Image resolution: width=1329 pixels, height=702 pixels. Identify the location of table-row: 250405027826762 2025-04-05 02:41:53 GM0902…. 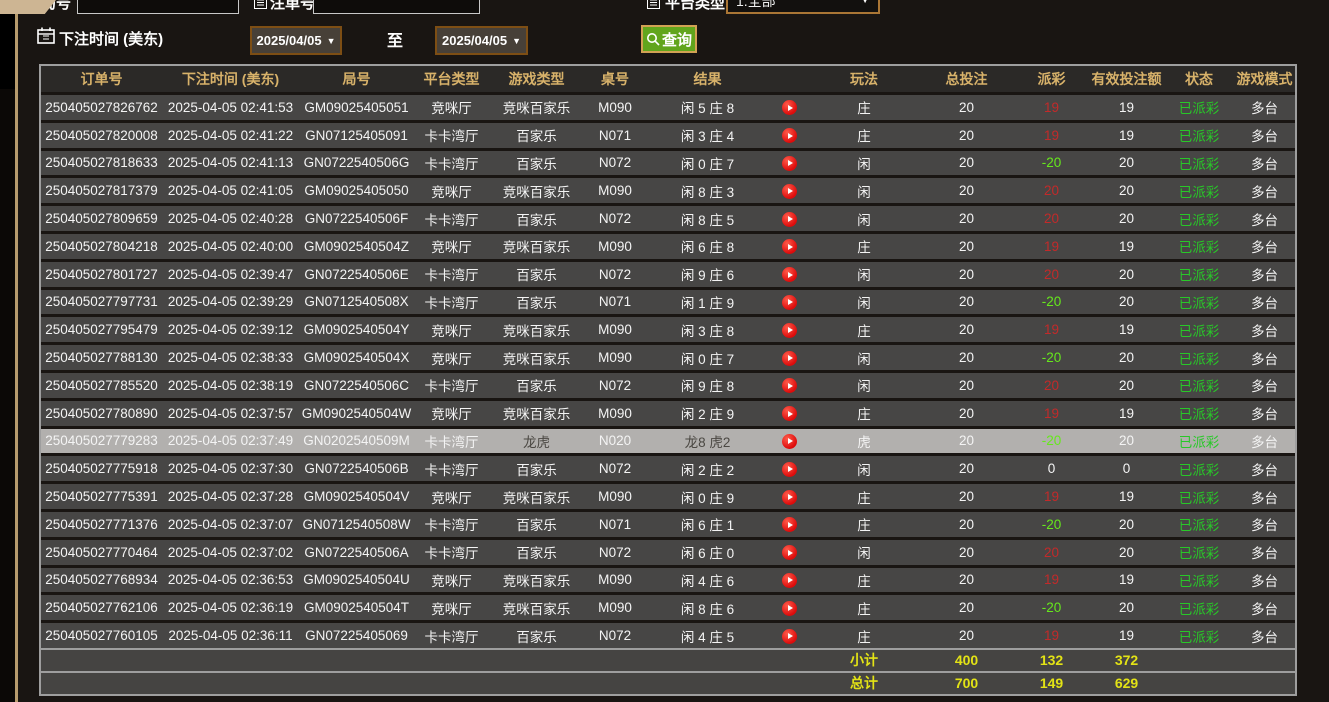
(668, 107).